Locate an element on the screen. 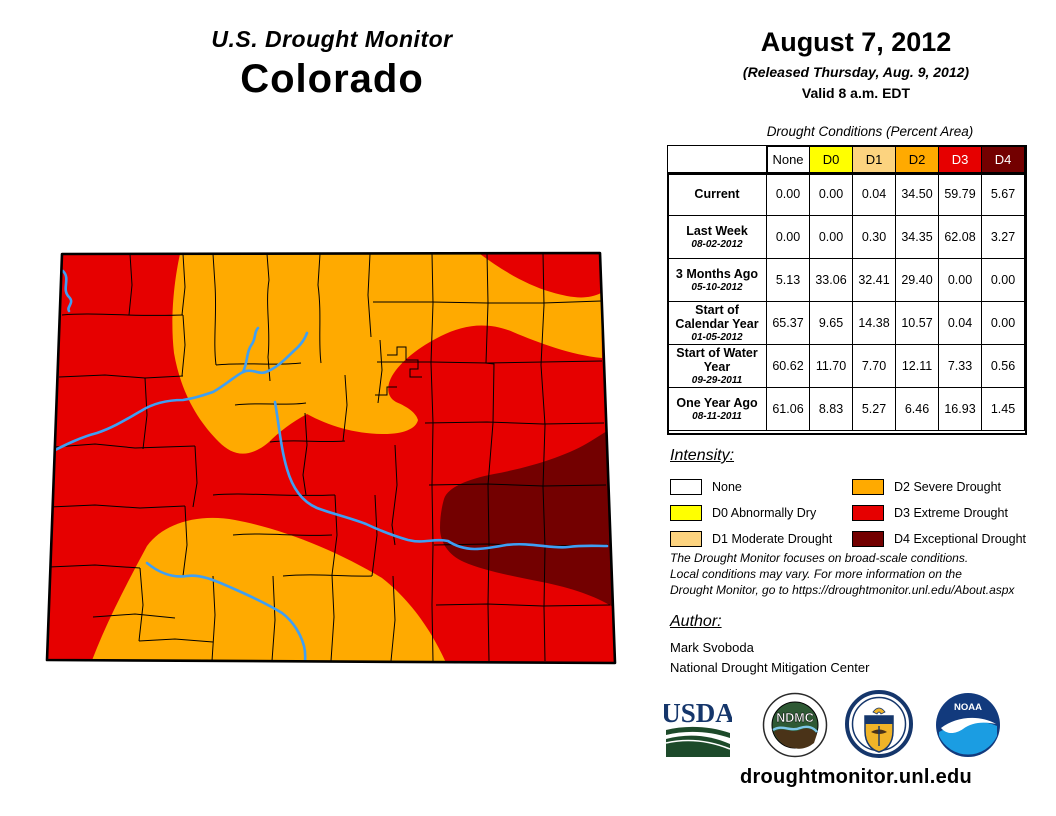  ndmc-logo: NDMC is located at coordinates (795, 725).